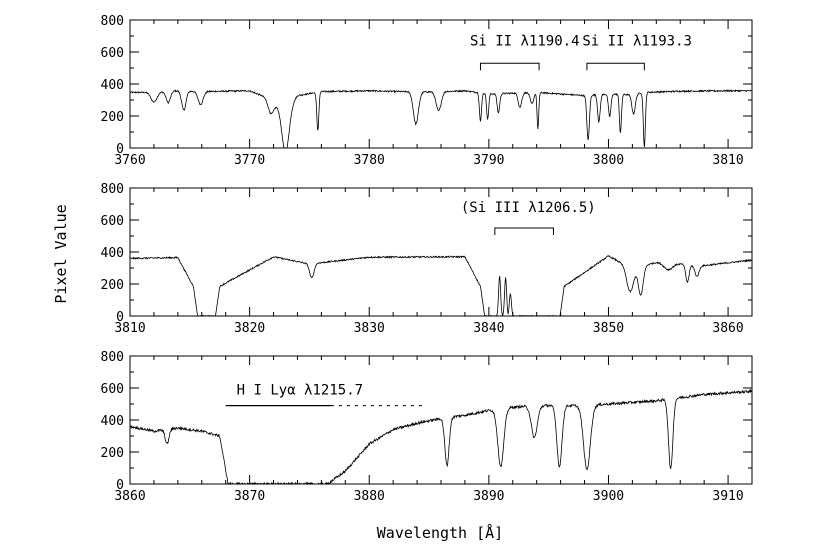 The image size is (813, 556). I want to click on x-tick-label: 3850, so click(608, 328).